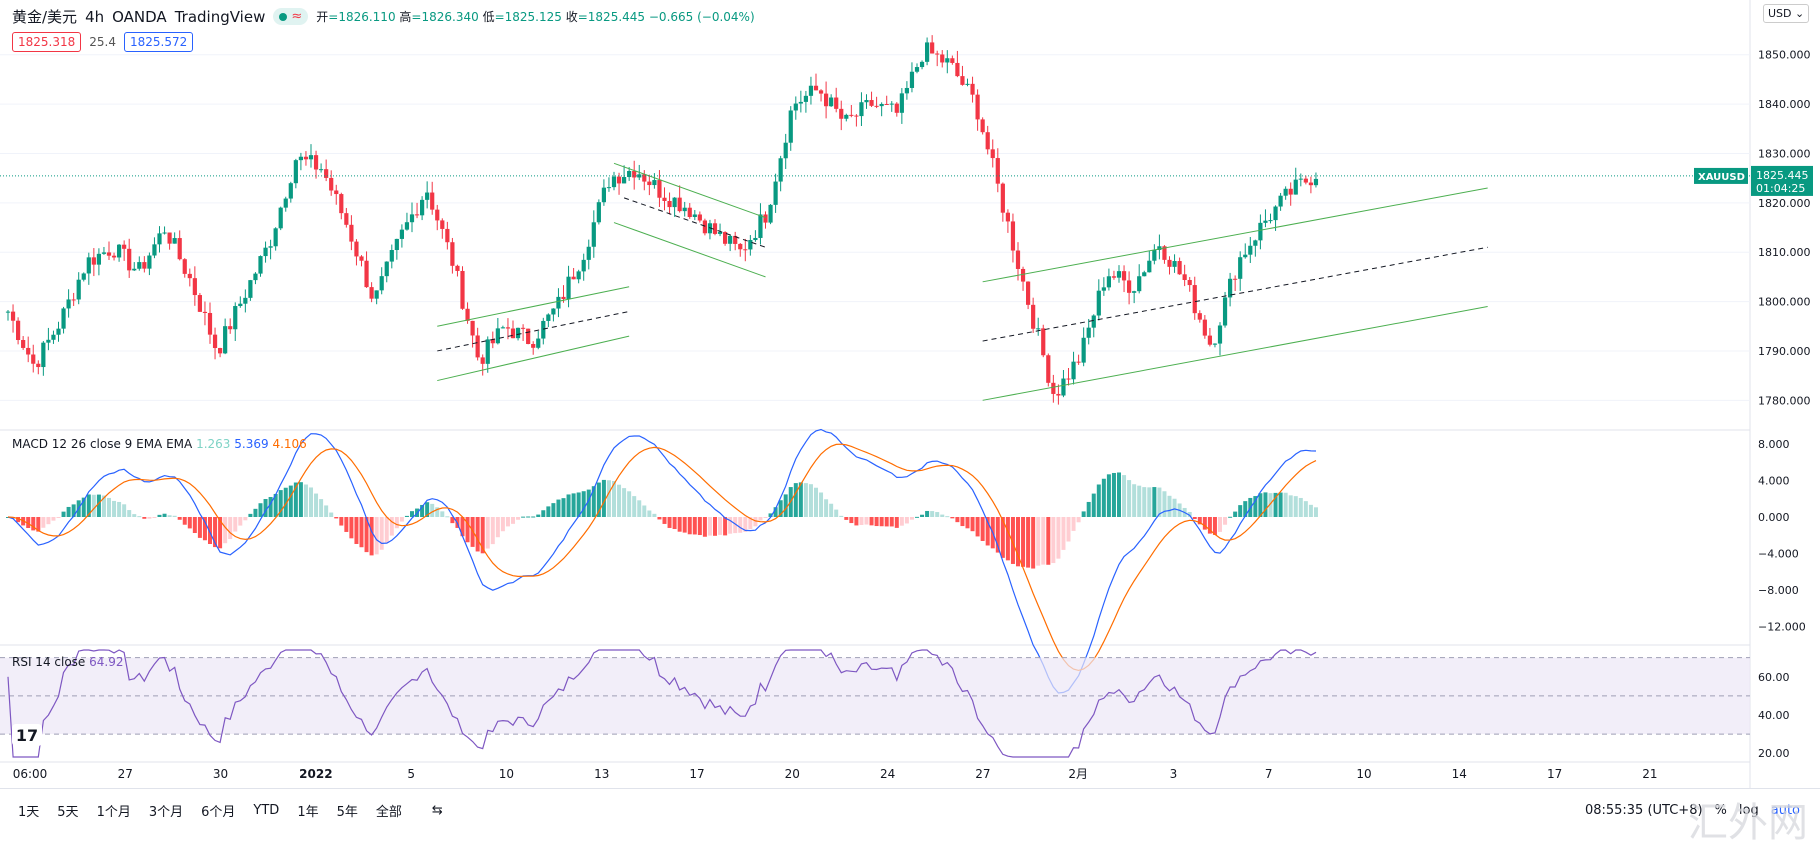 The image size is (1820, 848). I want to click on rsi-legend: RSI 14 close 64.92, so click(68, 662).